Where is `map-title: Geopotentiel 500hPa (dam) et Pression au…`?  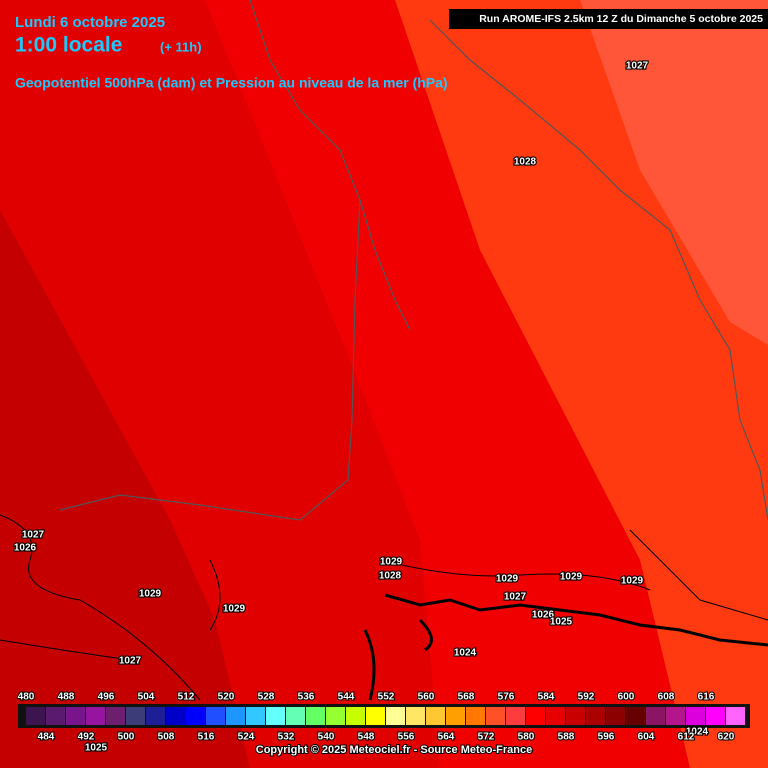 map-title: Geopotentiel 500hPa (dam) et Pression au… is located at coordinates (231, 83).